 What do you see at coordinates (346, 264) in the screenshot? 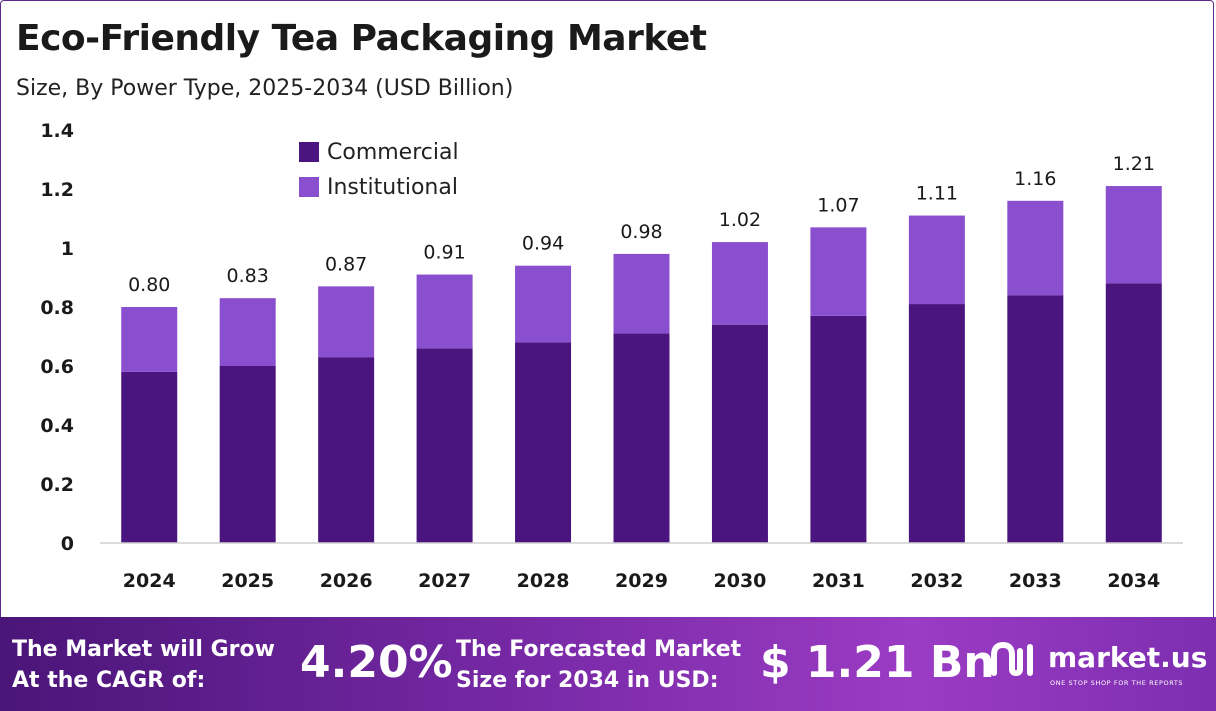
I see `bar-total-label: 0.87` at bounding box center [346, 264].